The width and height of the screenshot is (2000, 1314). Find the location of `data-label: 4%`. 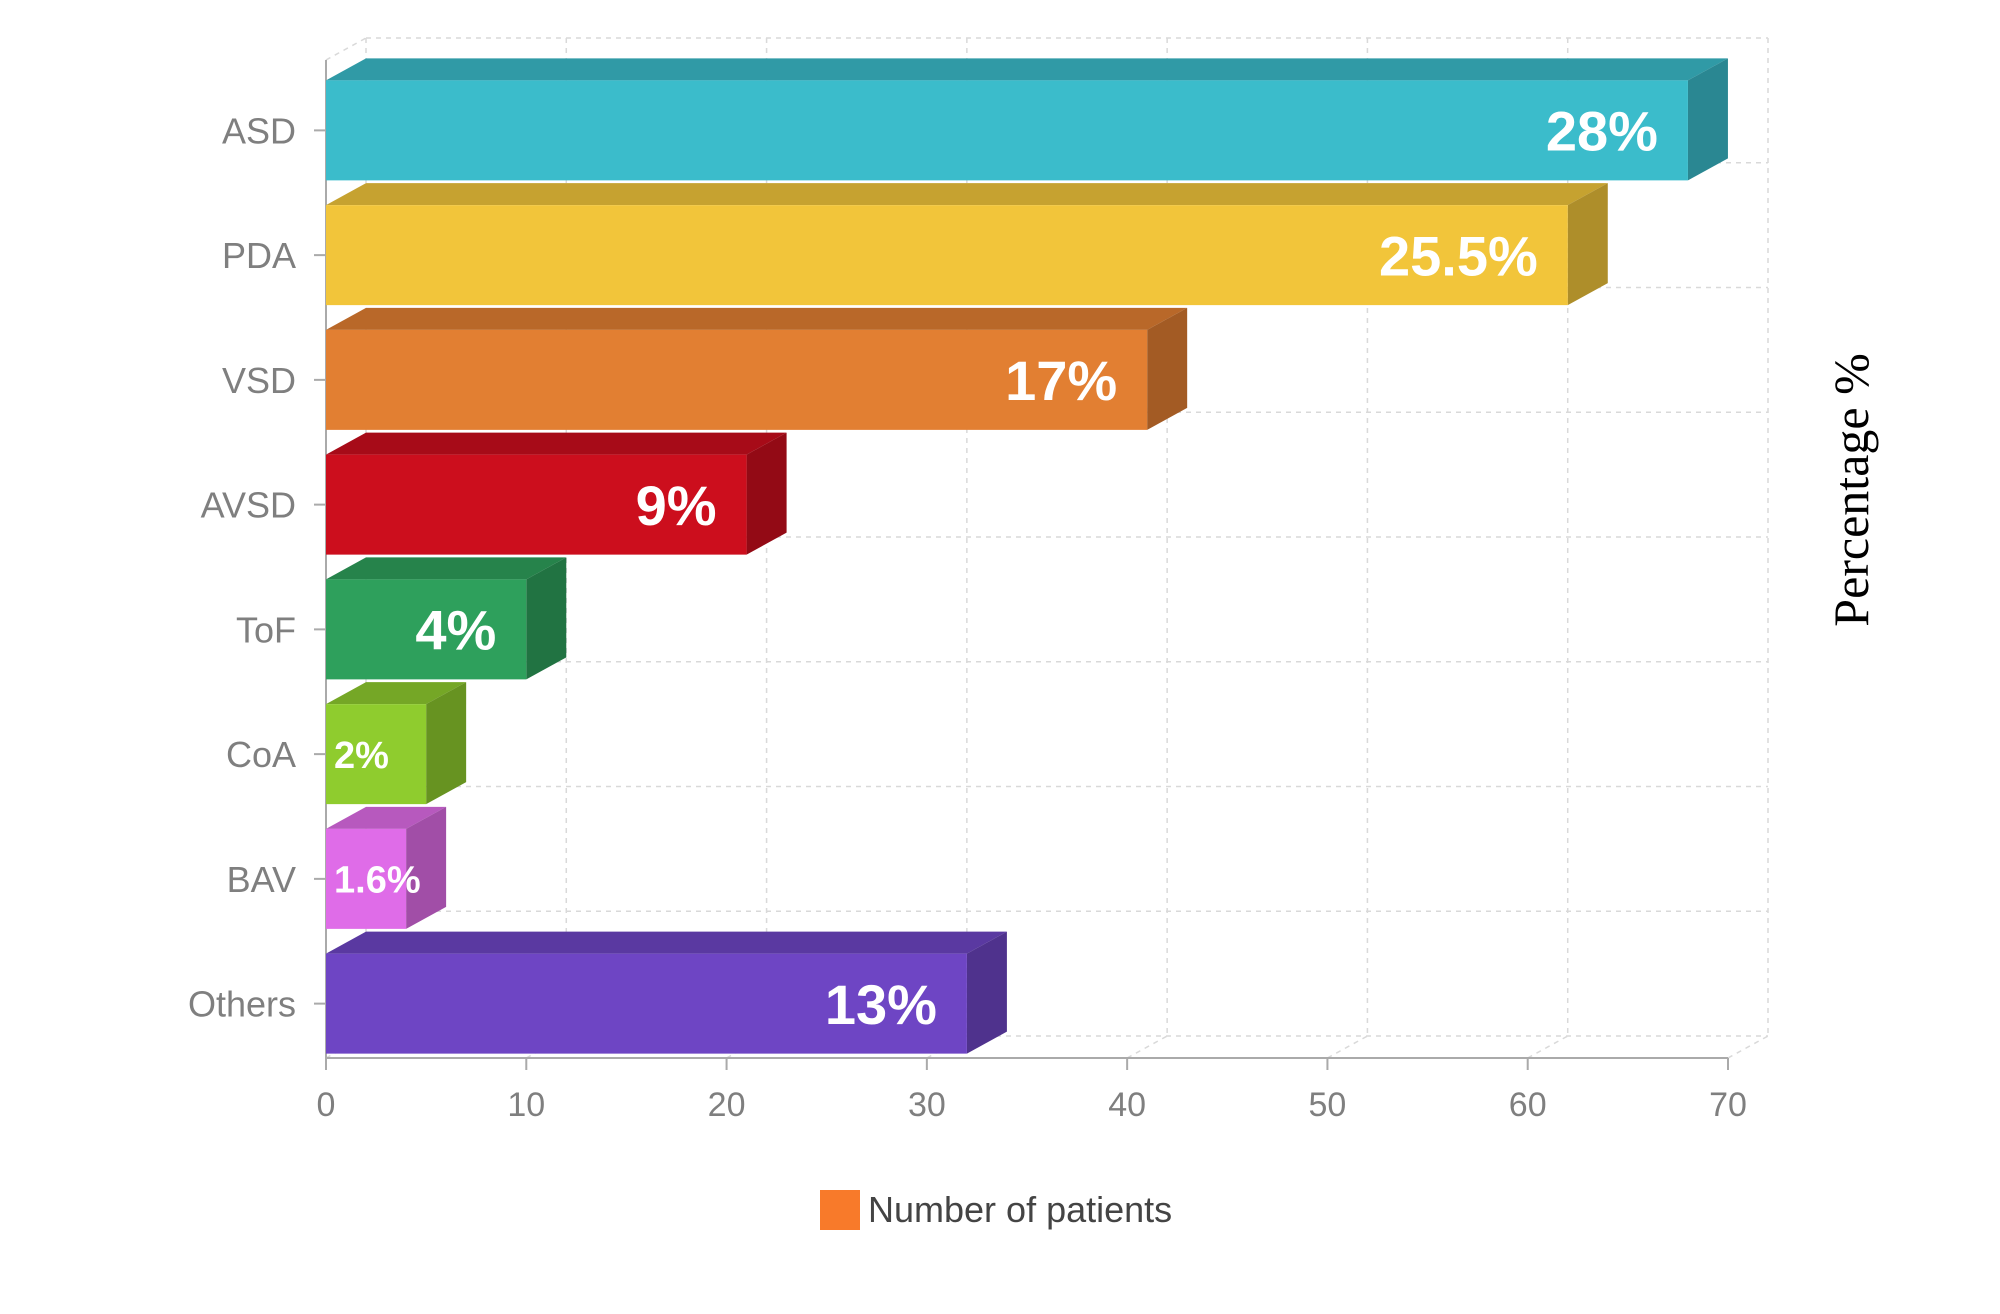

data-label: 4% is located at coordinates (455, 630).